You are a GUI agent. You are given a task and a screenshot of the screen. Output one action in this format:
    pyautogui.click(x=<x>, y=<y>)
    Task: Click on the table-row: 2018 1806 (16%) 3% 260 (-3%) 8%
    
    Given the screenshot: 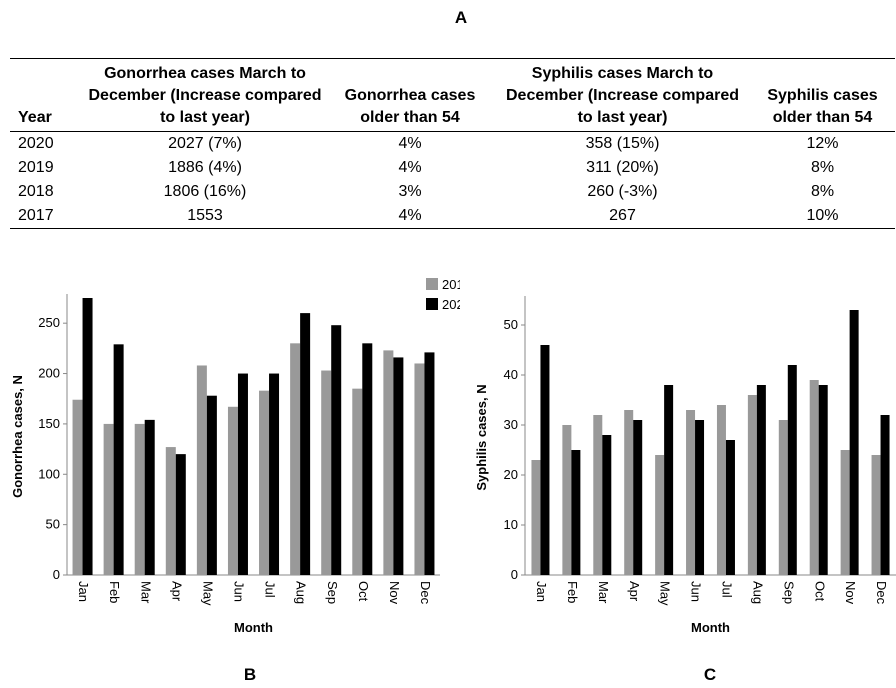 What is the action you would take?
    pyautogui.click(x=452, y=192)
    